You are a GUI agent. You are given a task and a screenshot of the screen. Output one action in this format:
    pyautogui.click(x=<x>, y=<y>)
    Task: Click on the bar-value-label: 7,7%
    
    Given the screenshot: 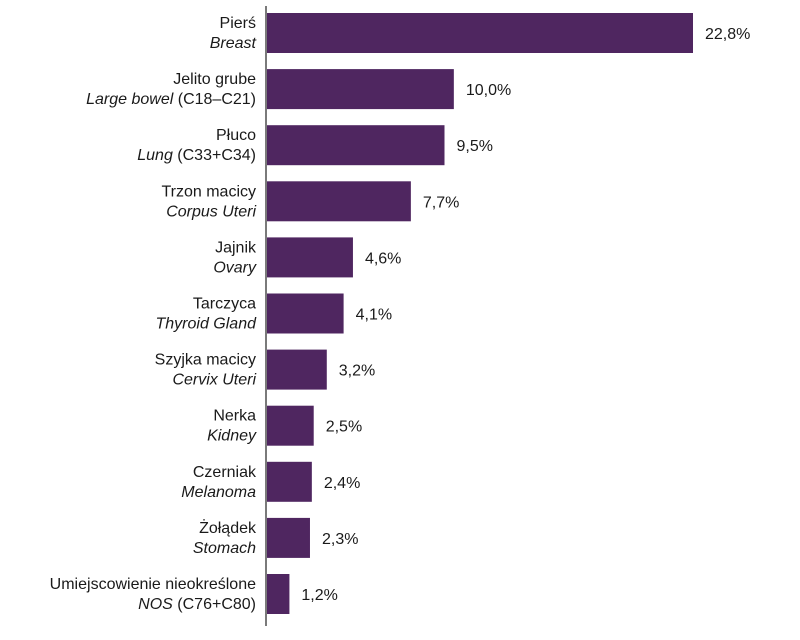 What is the action you would take?
    pyautogui.click(x=441, y=202)
    